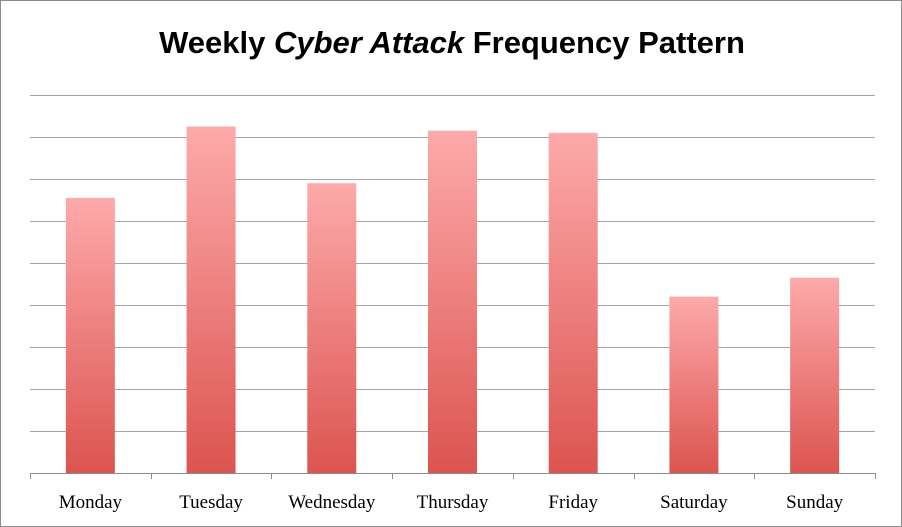 The height and width of the screenshot is (527, 902). What do you see at coordinates (91, 502) in the screenshot?
I see `x-tick-label-monday: Monday` at bounding box center [91, 502].